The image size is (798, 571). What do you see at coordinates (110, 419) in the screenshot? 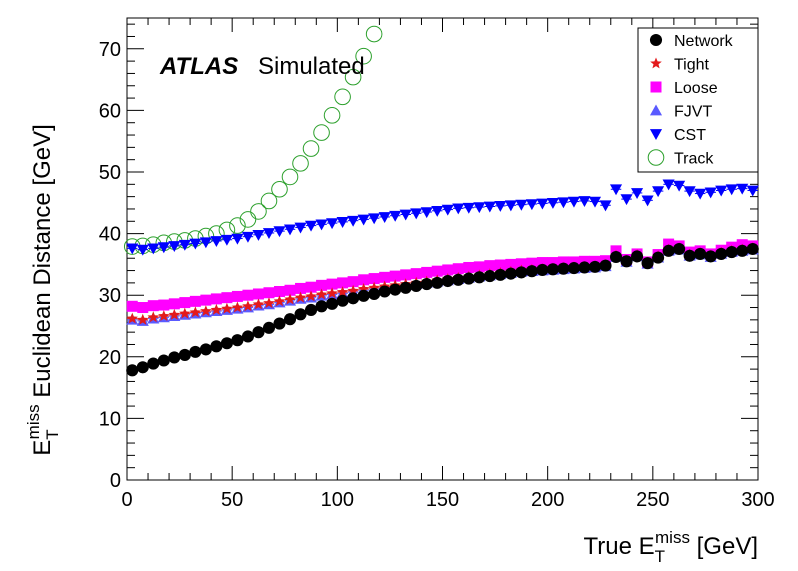
I see `y-tick-label: 10` at bounding box center [110, 419].